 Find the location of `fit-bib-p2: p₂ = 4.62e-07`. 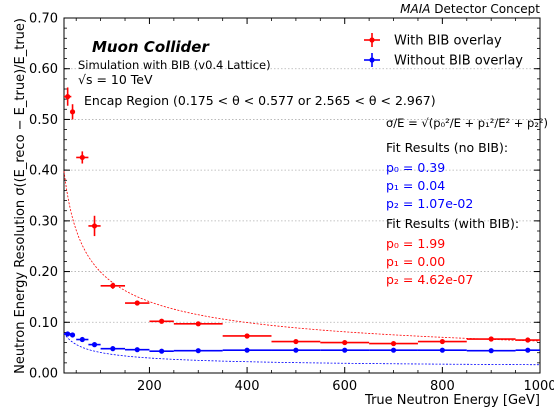

fit-bib-p2: p₂ = 4.62e-07 is located at coordinates (429, 279).